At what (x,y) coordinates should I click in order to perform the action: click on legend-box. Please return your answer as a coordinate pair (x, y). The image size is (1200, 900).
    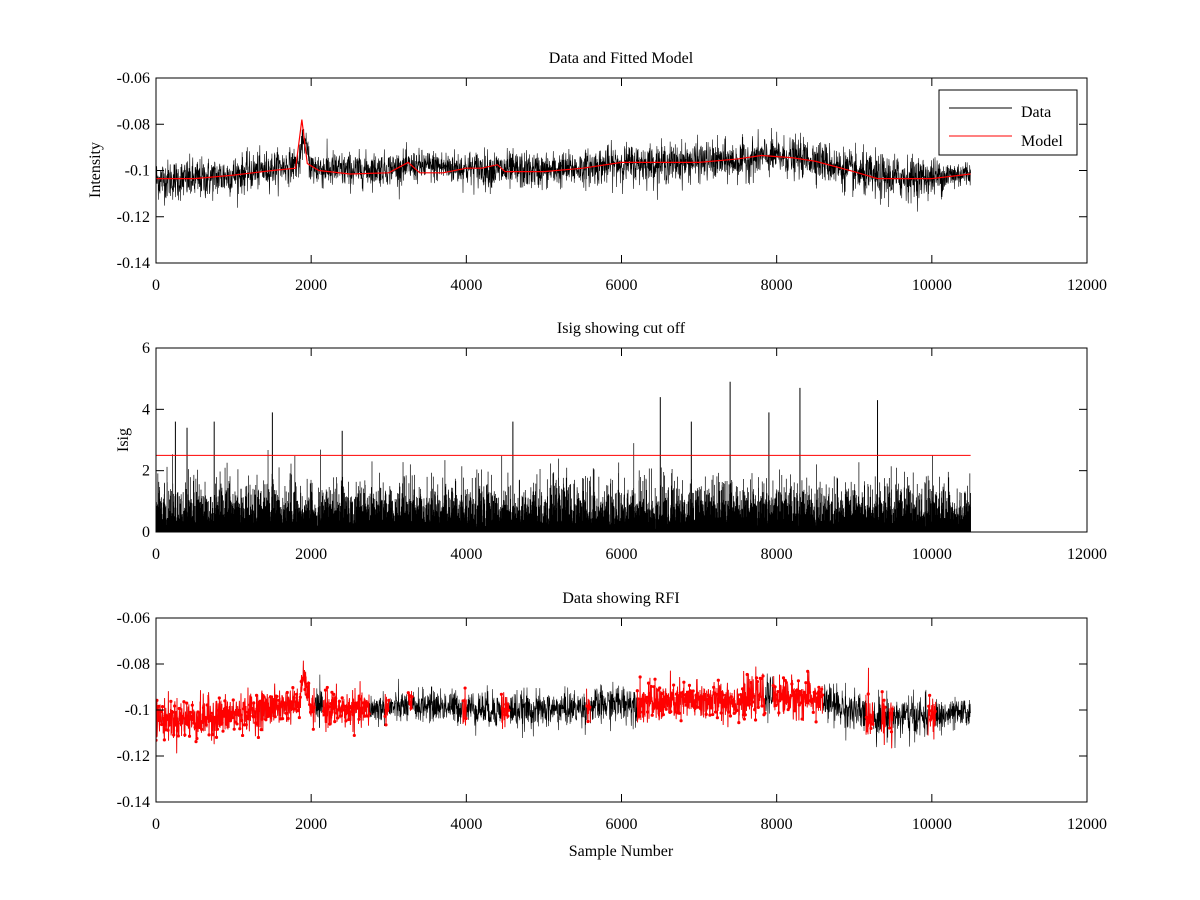
    Looking at the image, I should click on (1008, 122).